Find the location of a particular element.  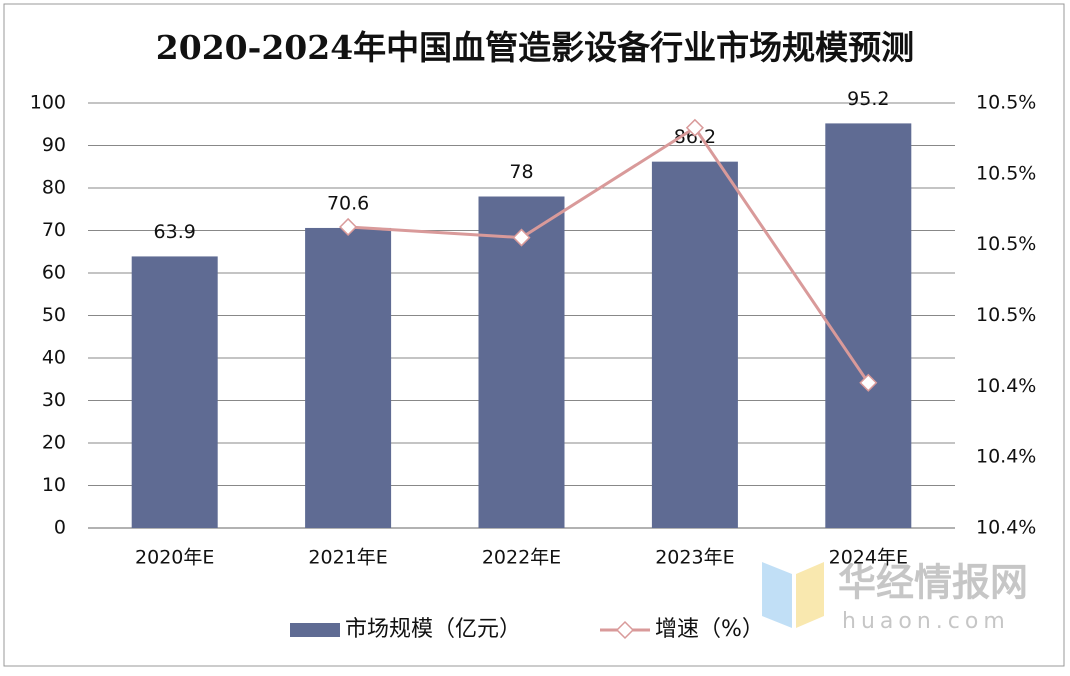

x-tick-label: 2023年E is located at coordinates (694, 558).